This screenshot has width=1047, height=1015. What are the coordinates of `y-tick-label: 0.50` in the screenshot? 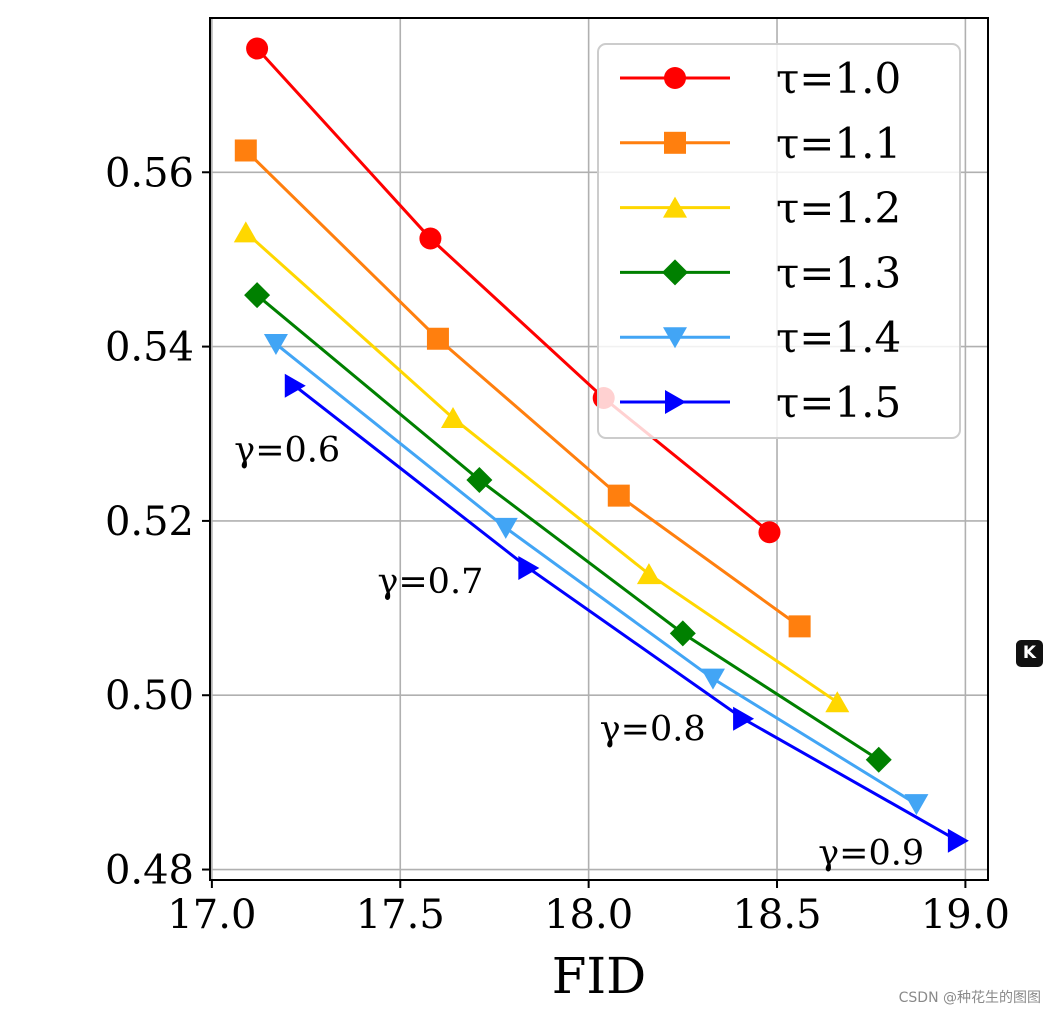 It's located at (149, 696).